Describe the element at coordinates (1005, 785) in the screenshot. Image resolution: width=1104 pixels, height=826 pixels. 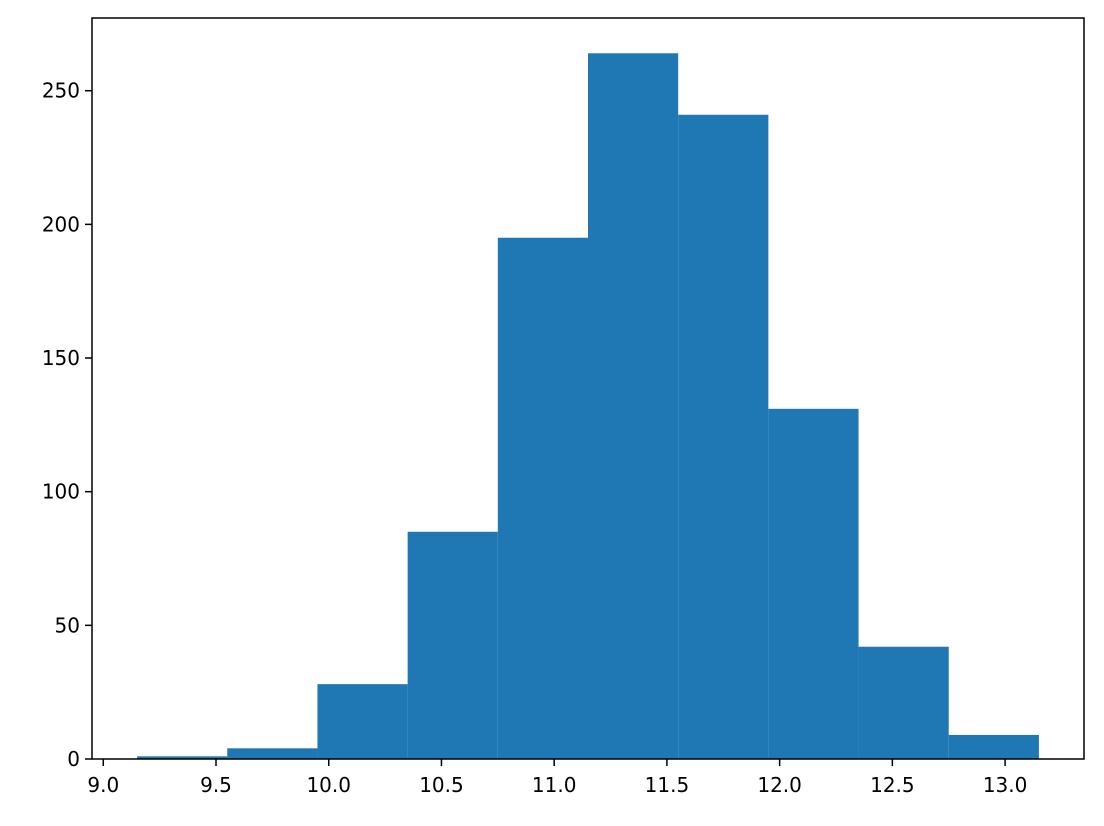
I see `x-tick-label: 13.0` at that location.